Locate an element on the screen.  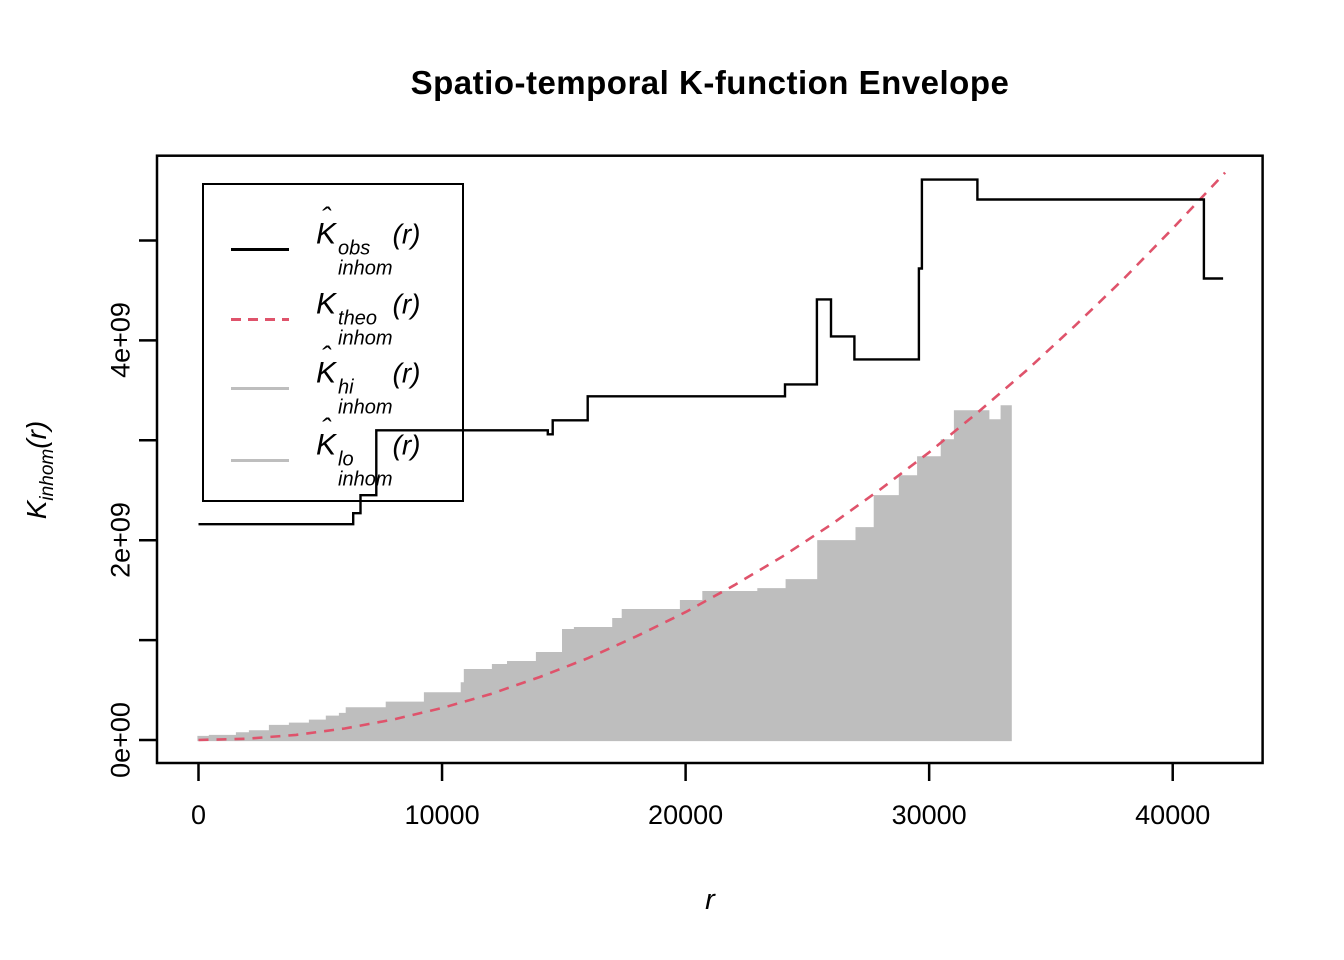
x-tick-label-10000: 10000 is located at coordinates (442, 815).